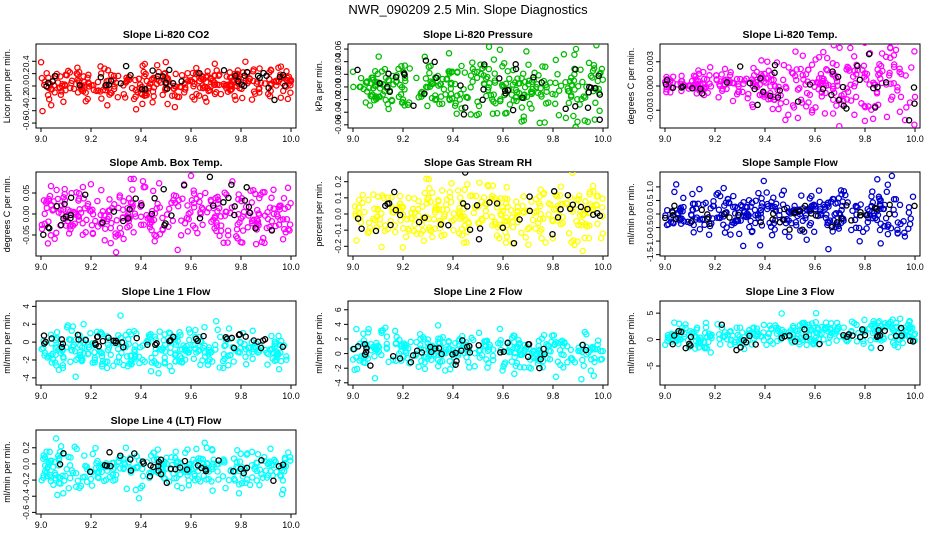 The height and width of the screenshot is (540, 936). Describe the element at coordinates (338, 368) in the screenshot. I see `y-tick-label: -2` at that location.